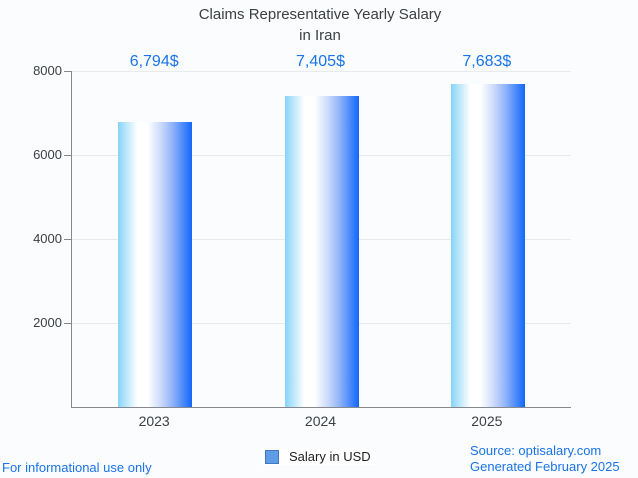  I want to click on value-label-2024: 7,405$, so click(320, 61).